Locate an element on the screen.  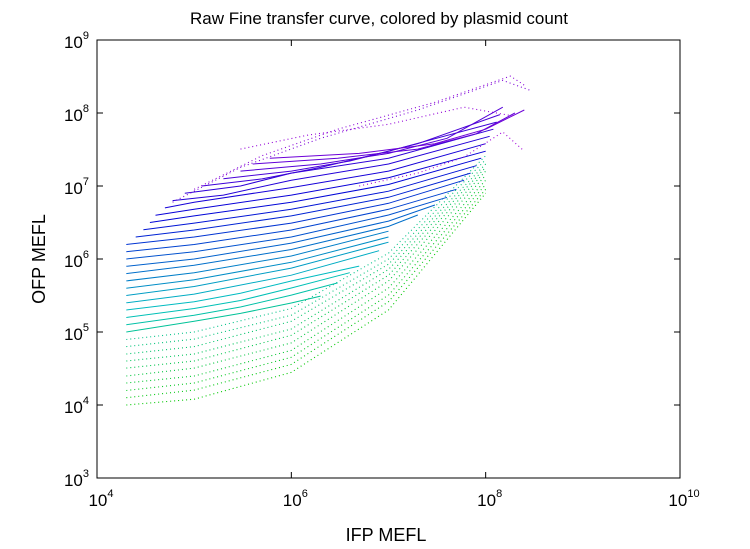
x-axis-label: IFP MEFL is located at coordinates (386, 535).